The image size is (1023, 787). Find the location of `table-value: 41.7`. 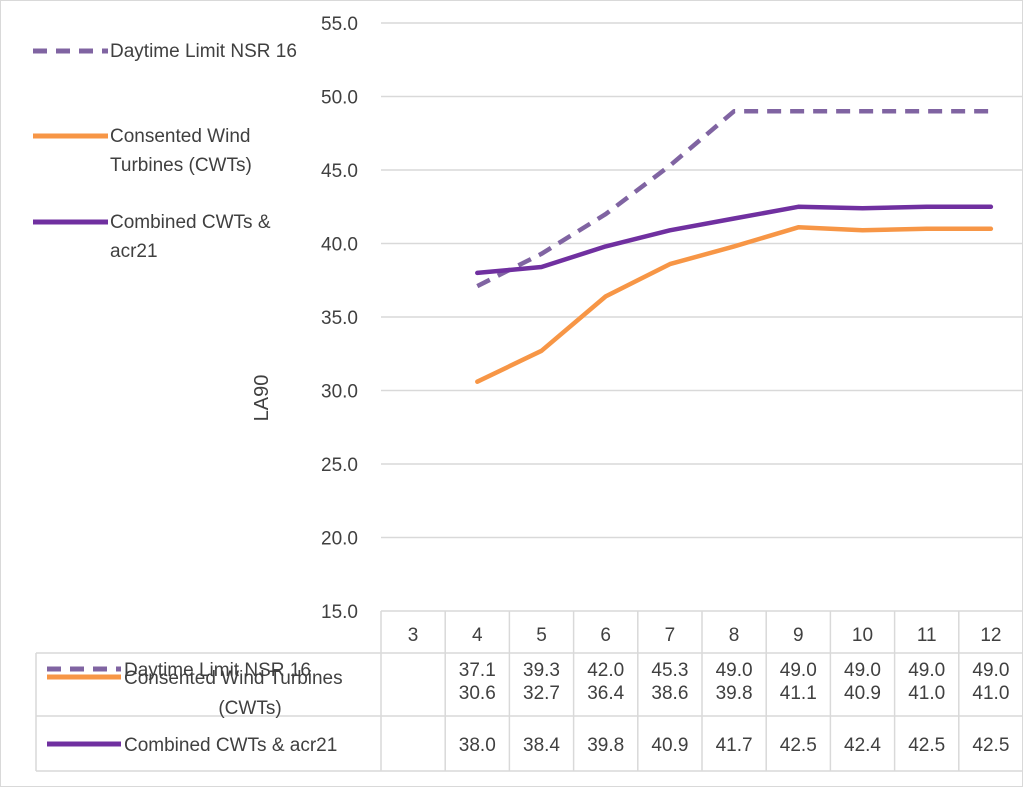

table-value: 41.7 is located at coordinates (734, 745).